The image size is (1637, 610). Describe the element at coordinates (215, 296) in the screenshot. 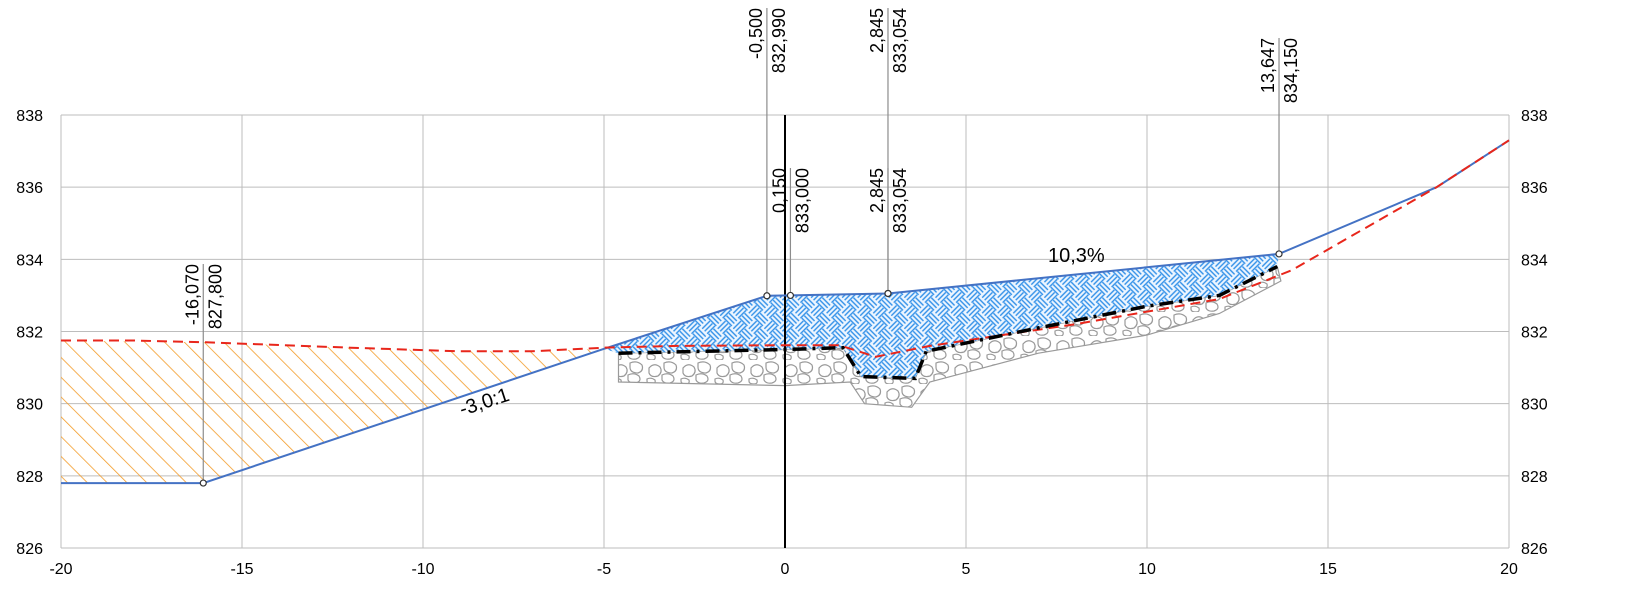

I see `annotation-elevation: 827,800` at that location.